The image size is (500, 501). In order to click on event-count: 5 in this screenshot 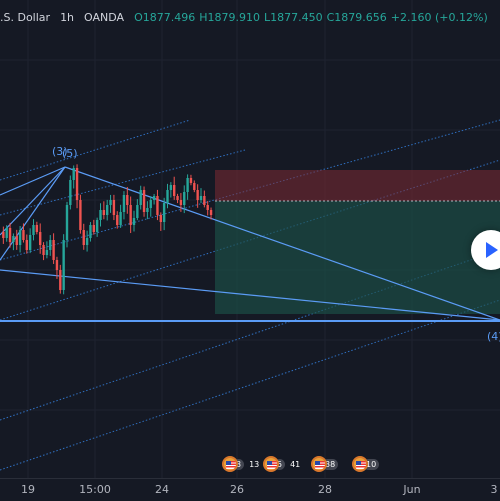, I will do `click(280, 464)`.